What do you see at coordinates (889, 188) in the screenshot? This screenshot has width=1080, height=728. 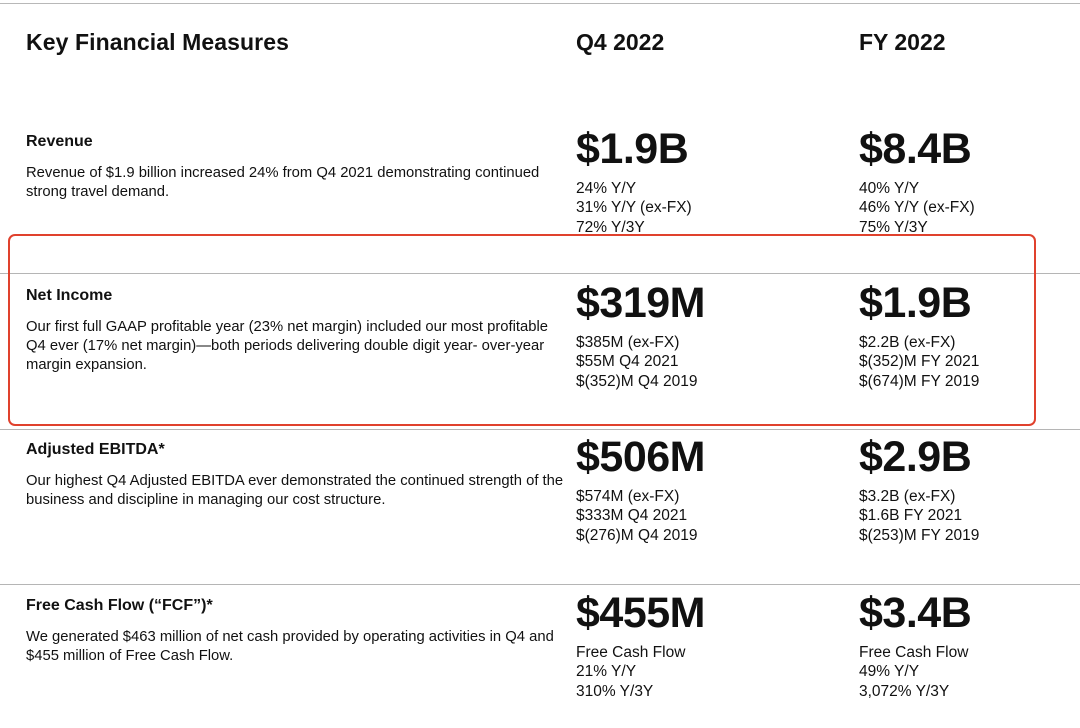 I see `metric-detail: 40% Y/Y` at bounding box center [889, 188].